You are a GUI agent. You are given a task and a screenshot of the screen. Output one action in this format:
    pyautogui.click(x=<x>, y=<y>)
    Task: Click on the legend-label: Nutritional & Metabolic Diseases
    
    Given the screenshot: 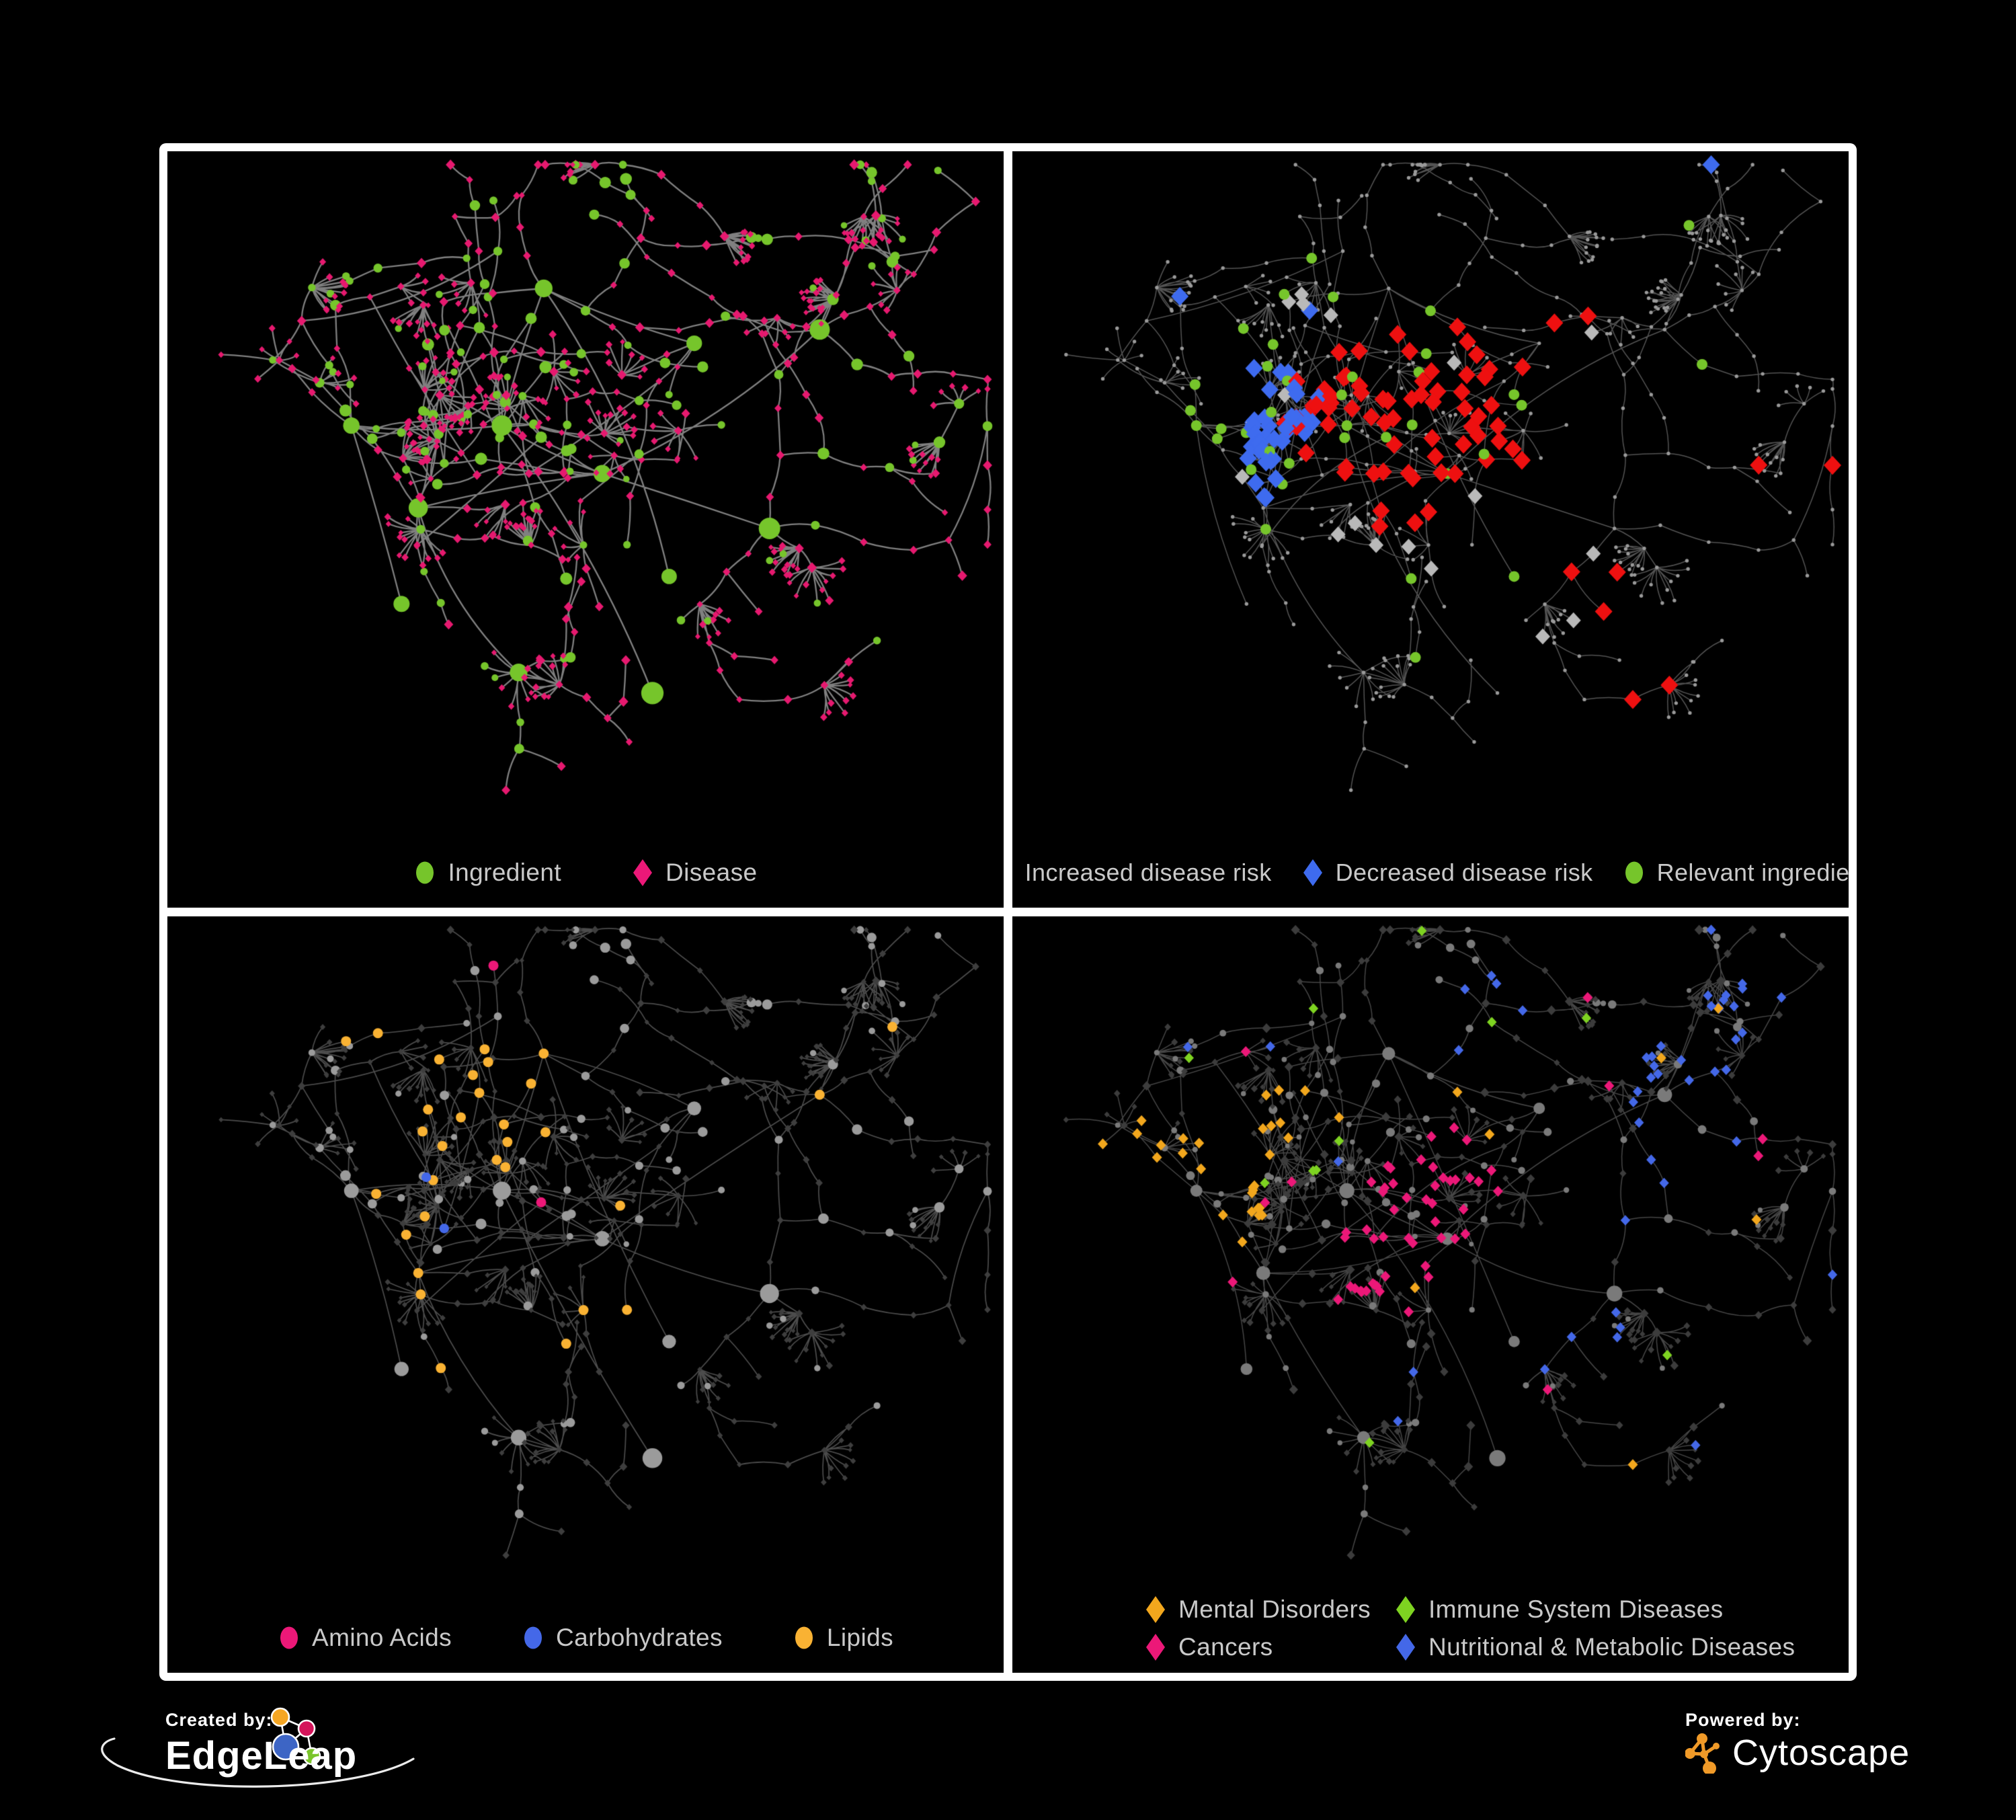 What is the action you would take?
    pyautogui.click(x=1612, y=1647)
    